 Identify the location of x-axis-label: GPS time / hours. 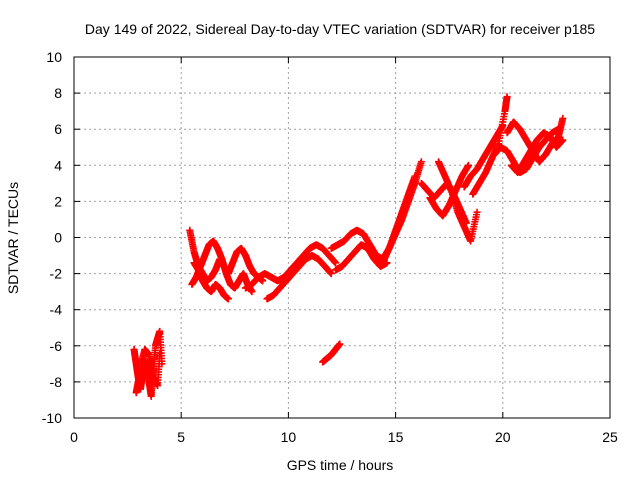
(340, 465).